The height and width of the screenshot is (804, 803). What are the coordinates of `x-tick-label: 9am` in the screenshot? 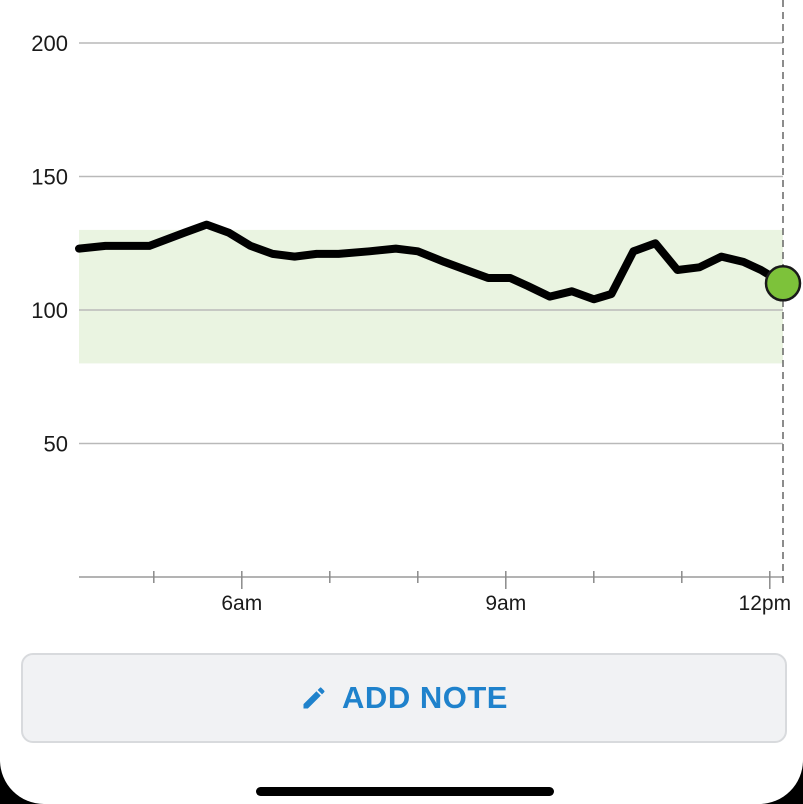 It's located at (505, 603).